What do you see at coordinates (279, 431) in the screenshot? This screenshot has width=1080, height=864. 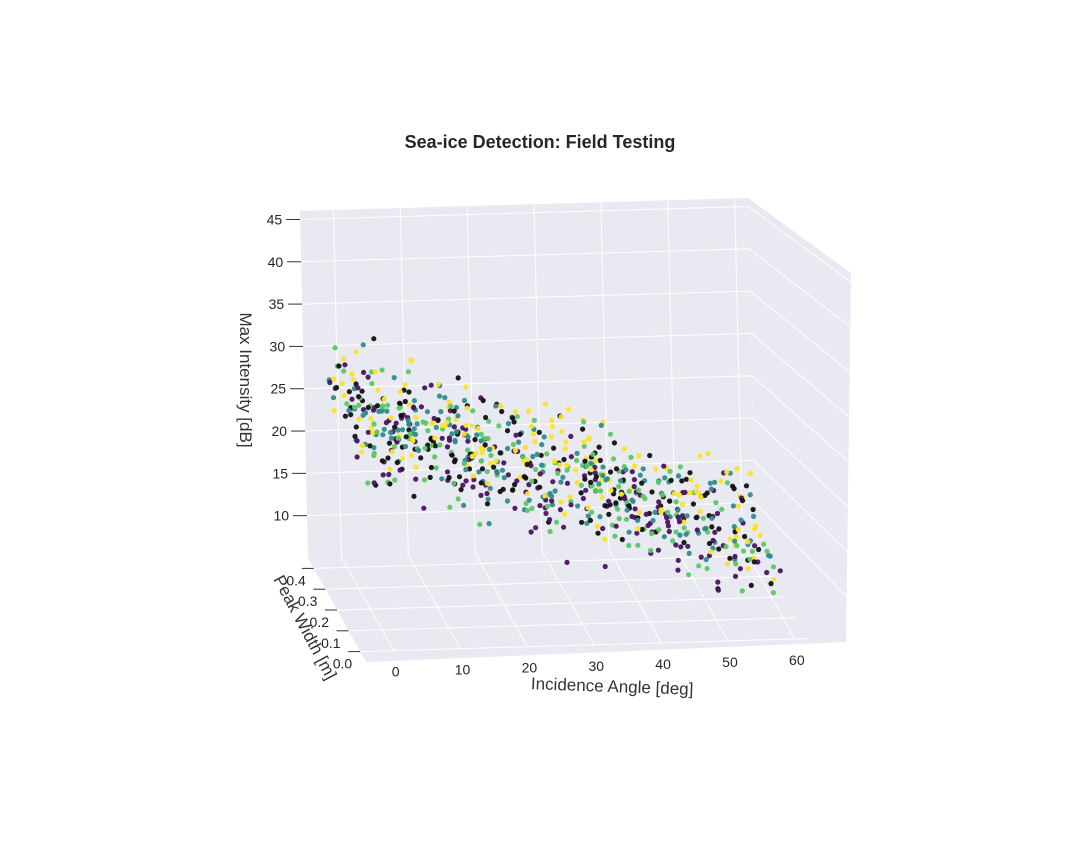 I see `z-tick-label: 20` at bounding box center [279, 431].